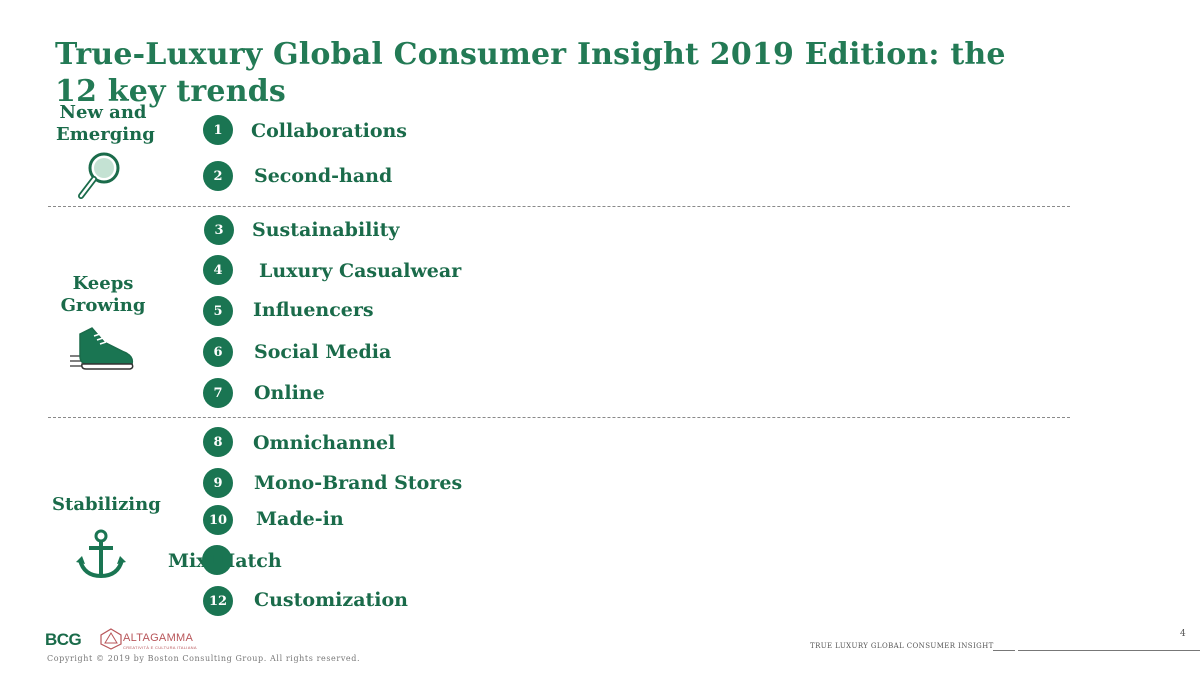 This screenshot has width=1200, height=675. I want to click on trend-number-badge: 11, so click(217, 560).